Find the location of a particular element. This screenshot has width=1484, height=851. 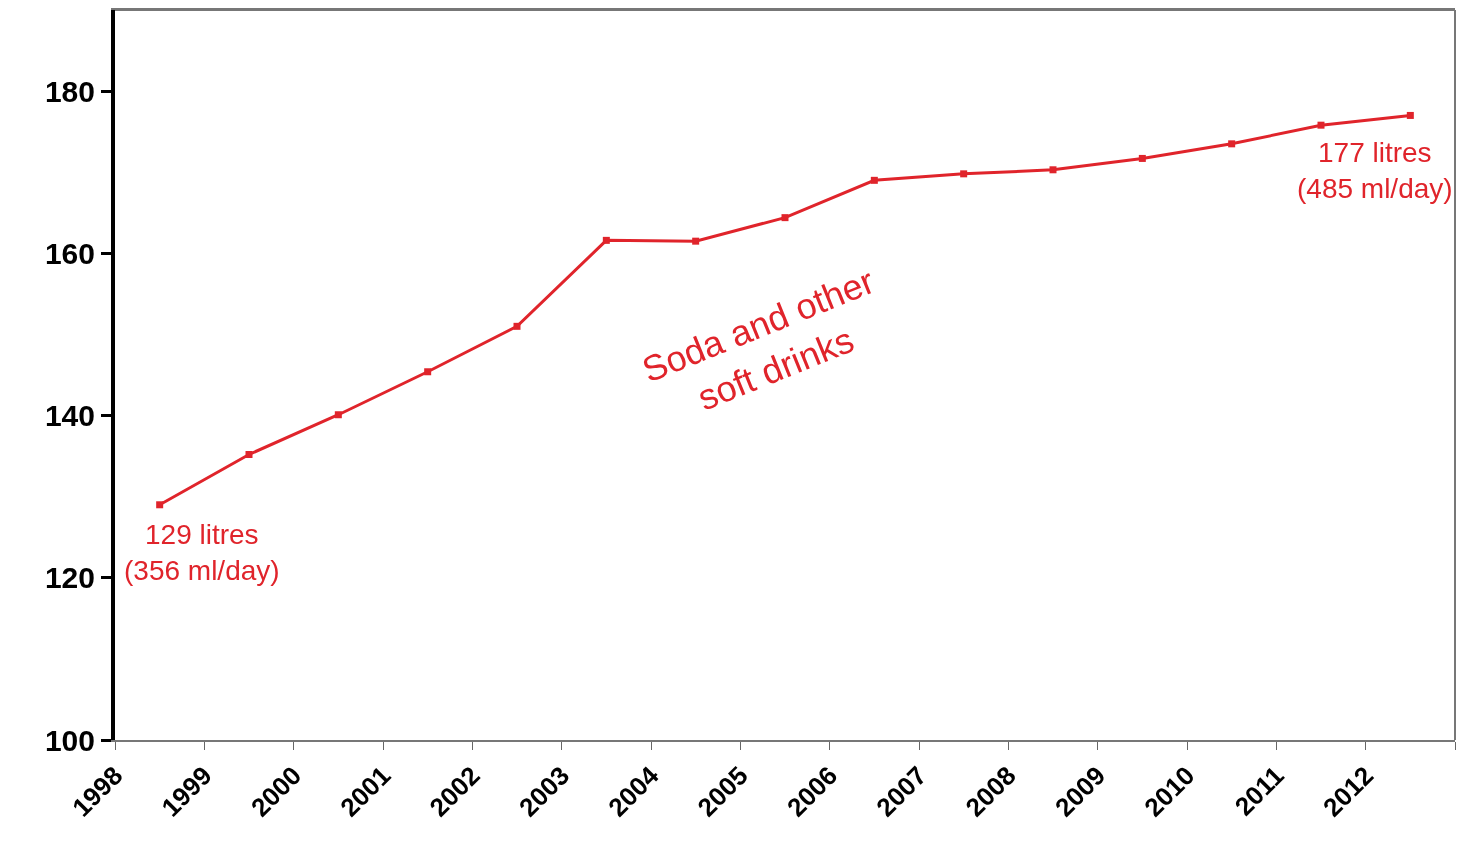

y-tick-label: 160 is located at coordinates (69, 253).